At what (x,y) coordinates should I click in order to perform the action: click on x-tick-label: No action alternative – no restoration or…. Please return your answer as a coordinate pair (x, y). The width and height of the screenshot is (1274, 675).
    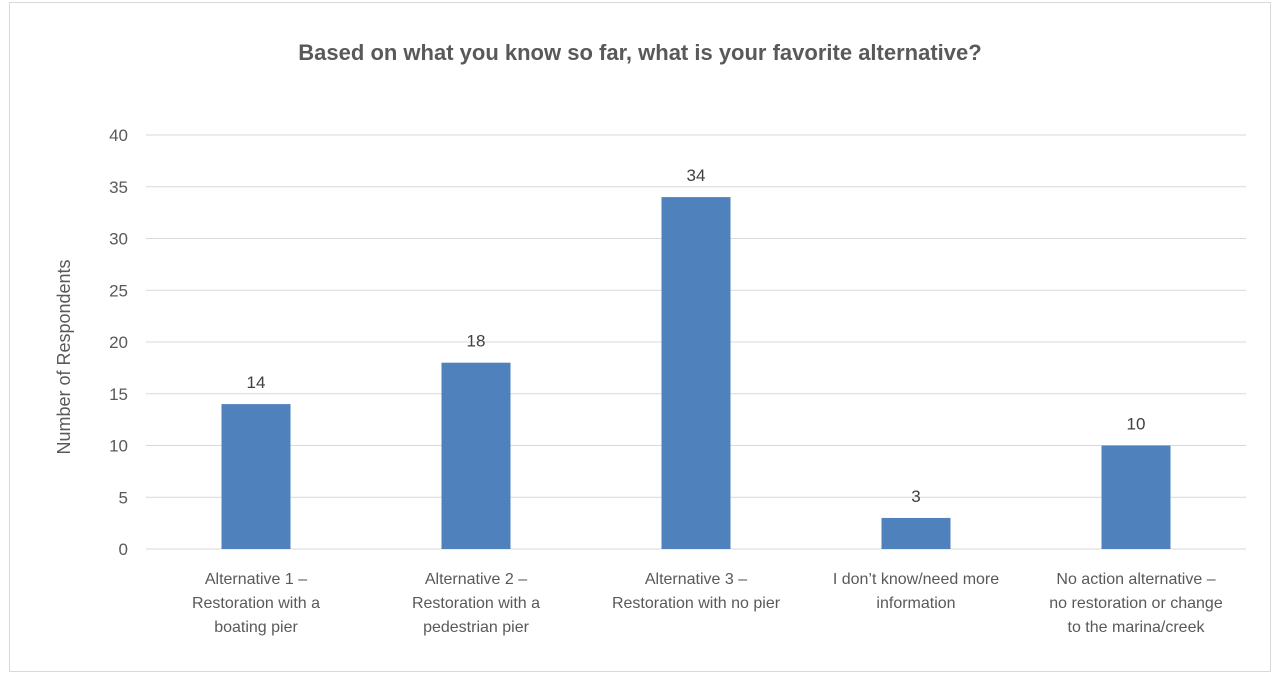
    Looking at the image, I should click on (1136, 603).